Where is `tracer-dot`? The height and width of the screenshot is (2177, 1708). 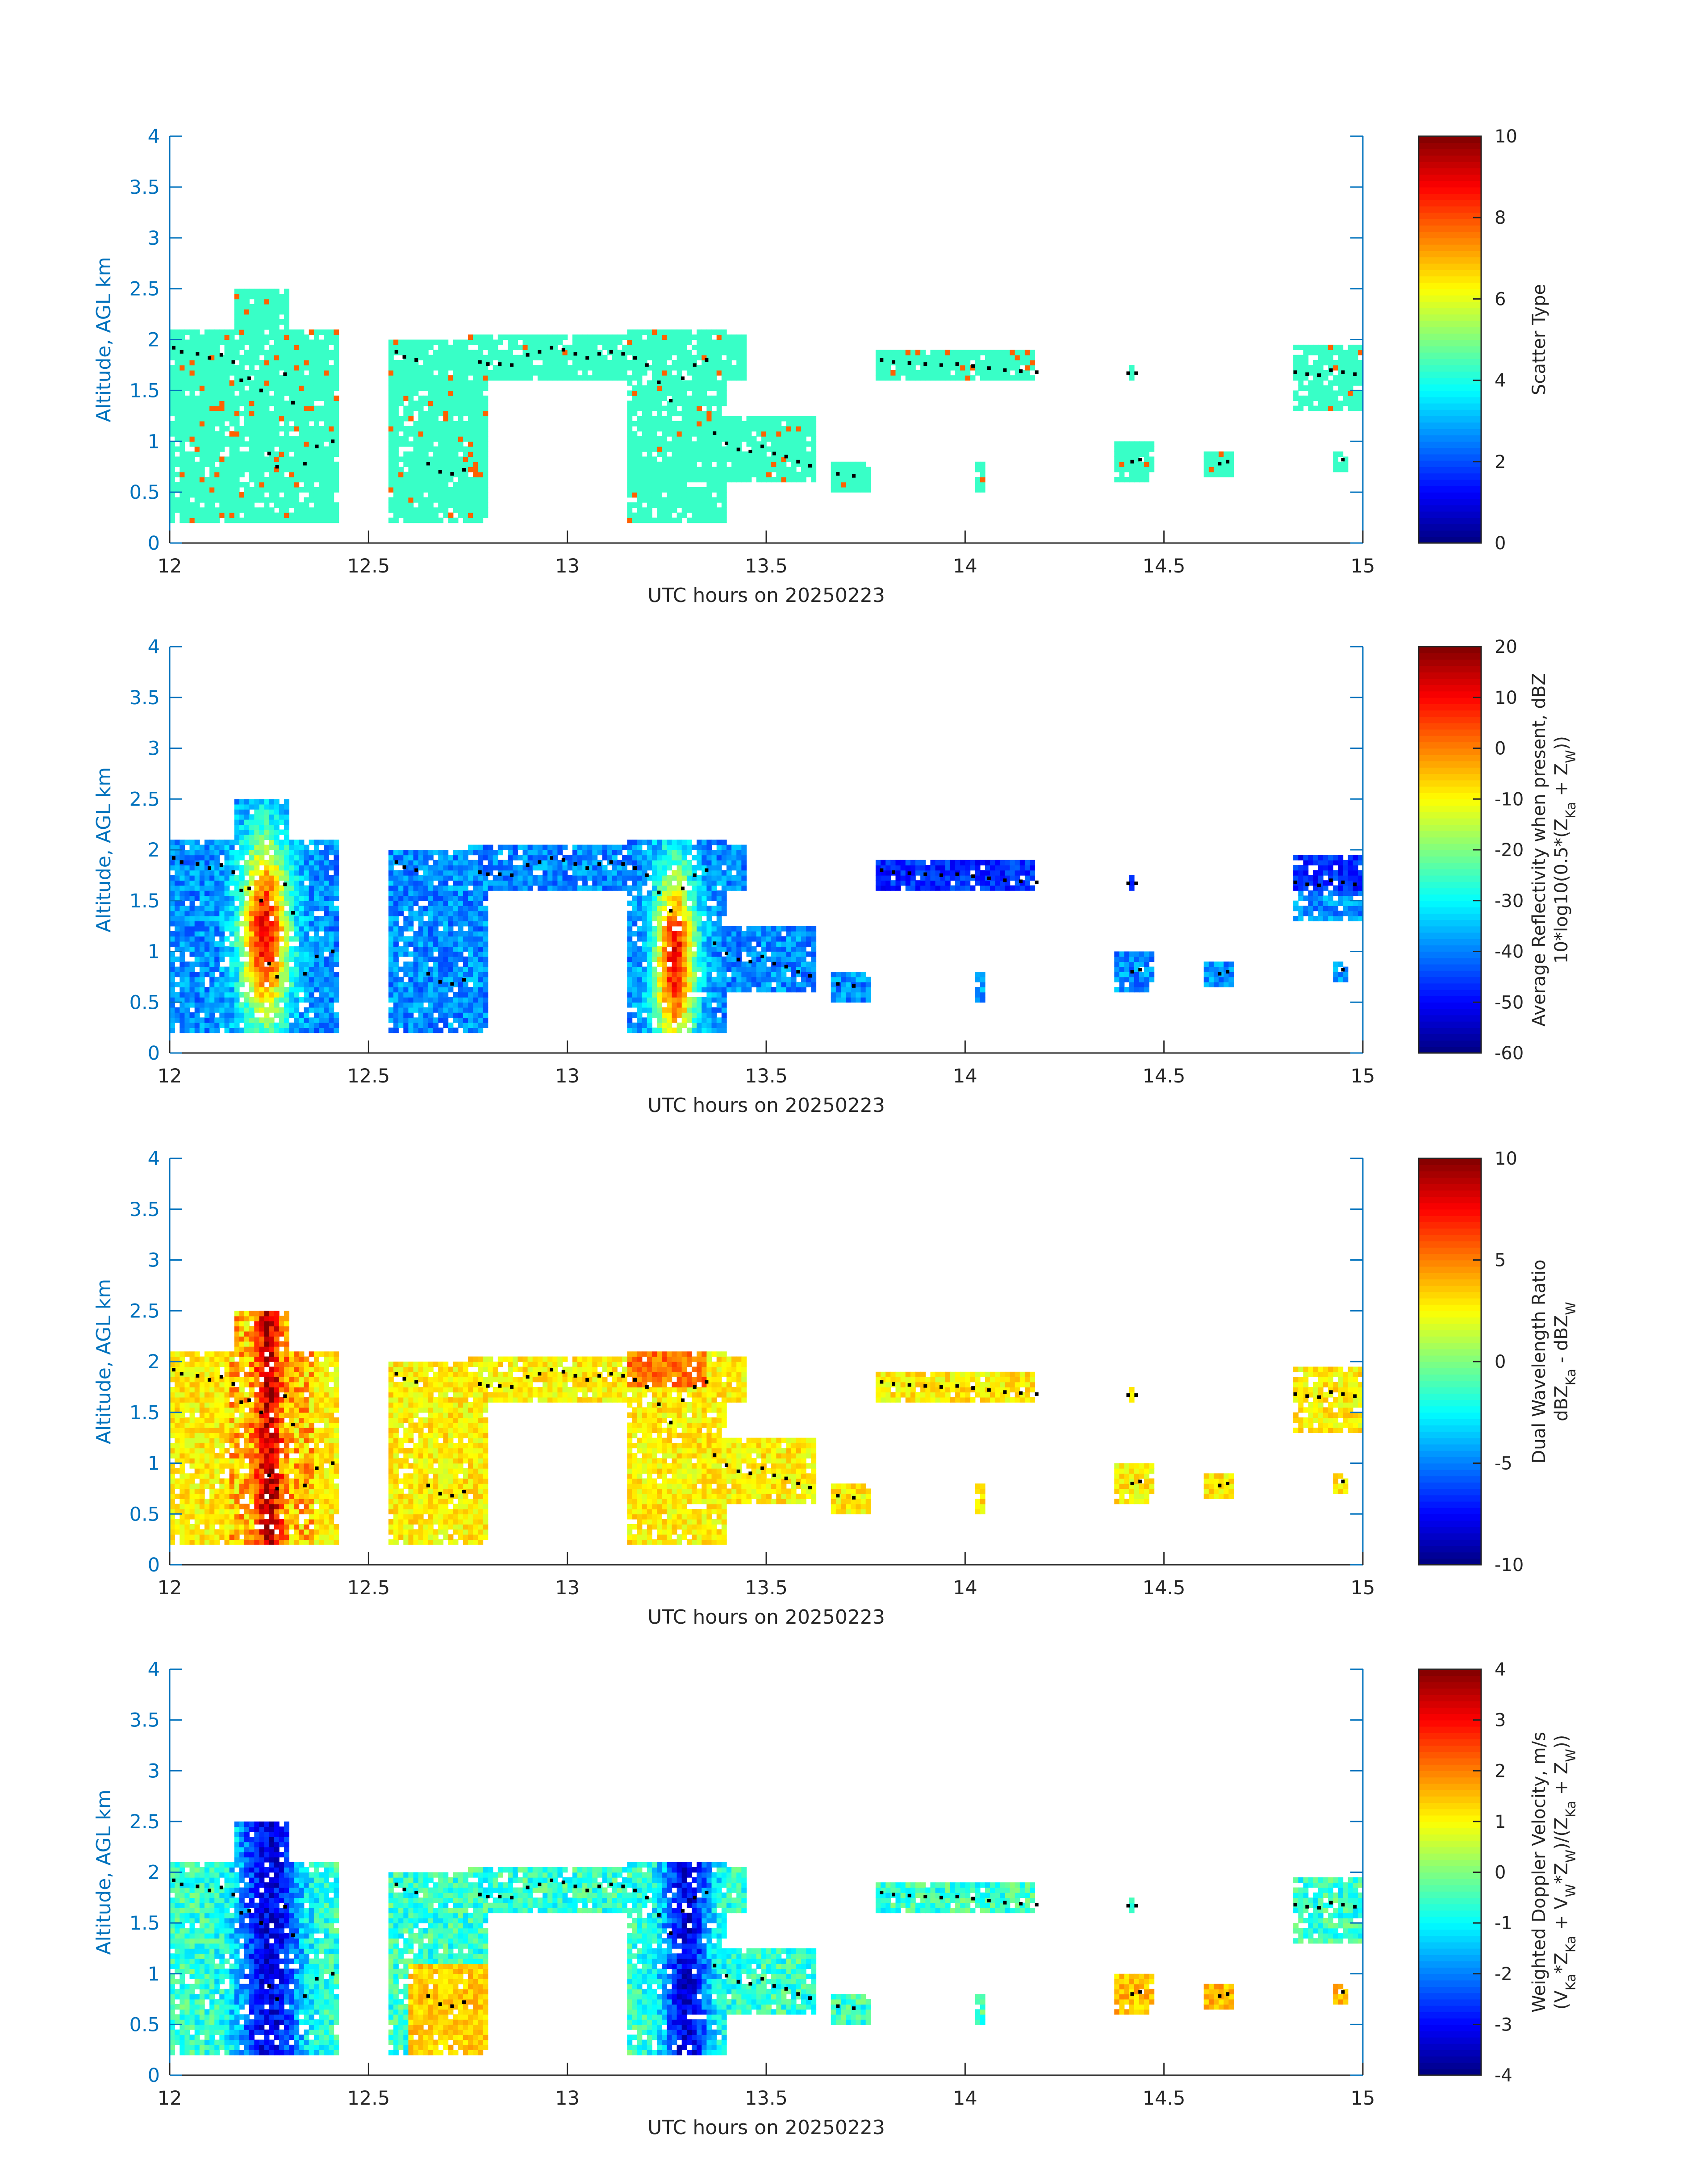
tracer-dot is located at coordinates (774, 453).